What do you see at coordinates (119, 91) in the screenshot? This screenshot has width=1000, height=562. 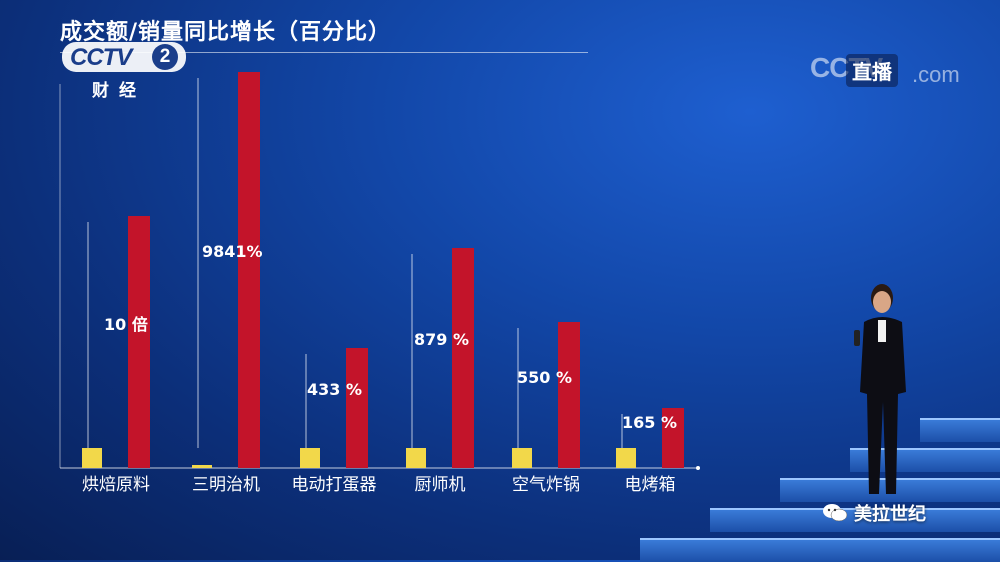 I see `channel-name: 财经` at bounding box center [119, 91].